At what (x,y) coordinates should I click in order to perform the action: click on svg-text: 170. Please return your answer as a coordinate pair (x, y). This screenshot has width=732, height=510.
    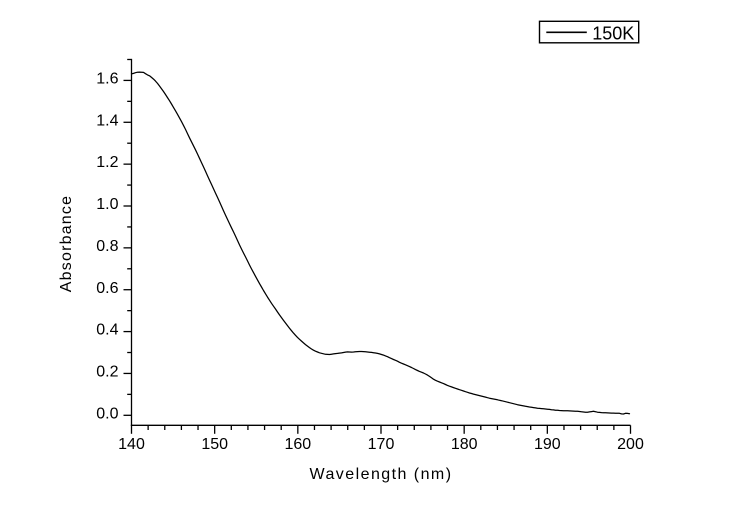
    Looking at the image, I should click on (381, 444).